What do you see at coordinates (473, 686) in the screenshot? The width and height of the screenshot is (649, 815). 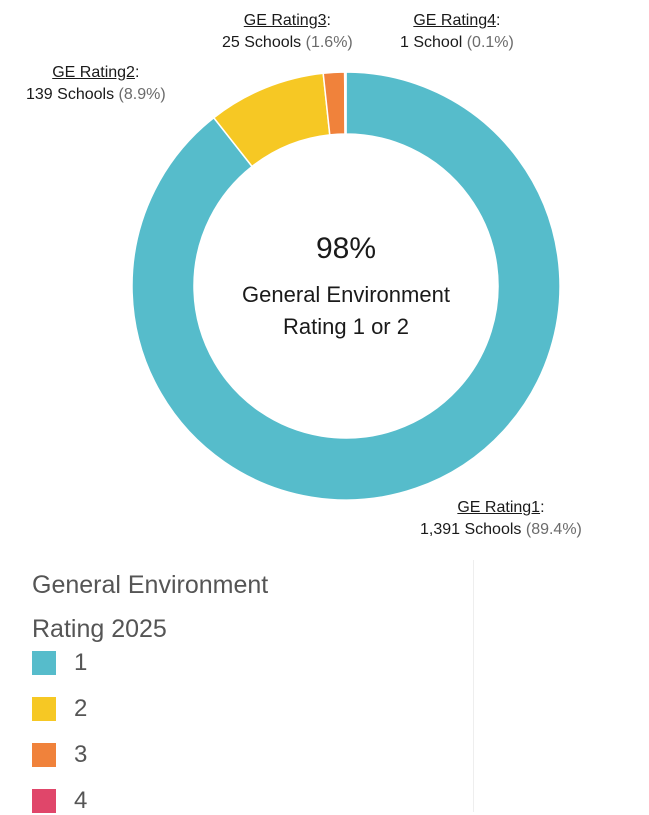 I see `panel-divider` at bounding box center [473, 686].